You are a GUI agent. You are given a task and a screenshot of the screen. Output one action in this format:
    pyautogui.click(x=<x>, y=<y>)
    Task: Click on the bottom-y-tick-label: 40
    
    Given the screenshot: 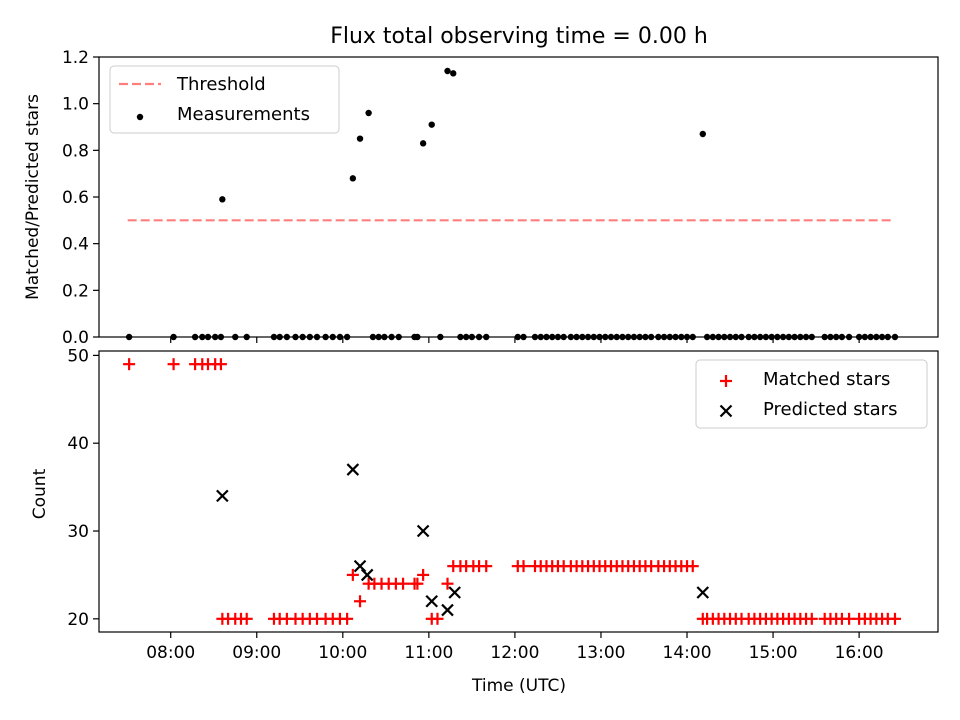 What is the action you would take?
    pyautogui.click(x=78, y=444)
    